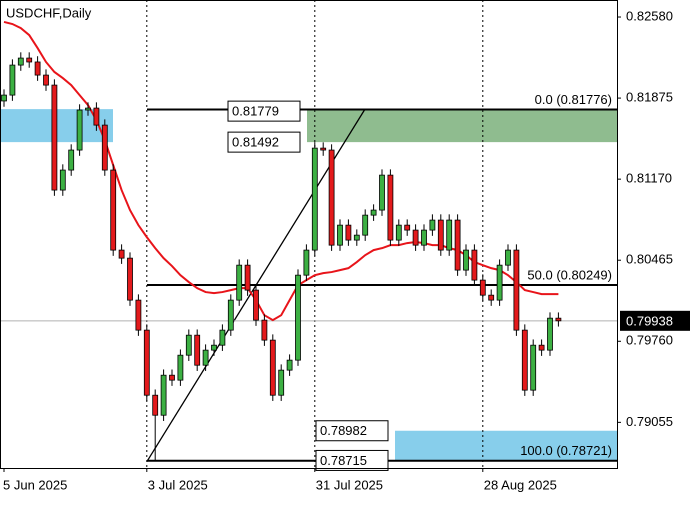  Describe the element at coordinates (649, 97) in the screenshot. I see `y-tick-label: 0.81875` at that location.